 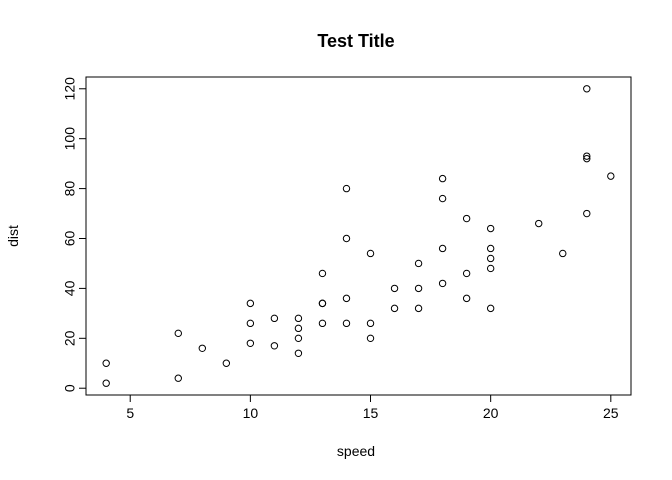 What do you see at coordinates (70, 388) in the screenshot?
I see `y-tick-label: 0` at bounding box center [70, 388].